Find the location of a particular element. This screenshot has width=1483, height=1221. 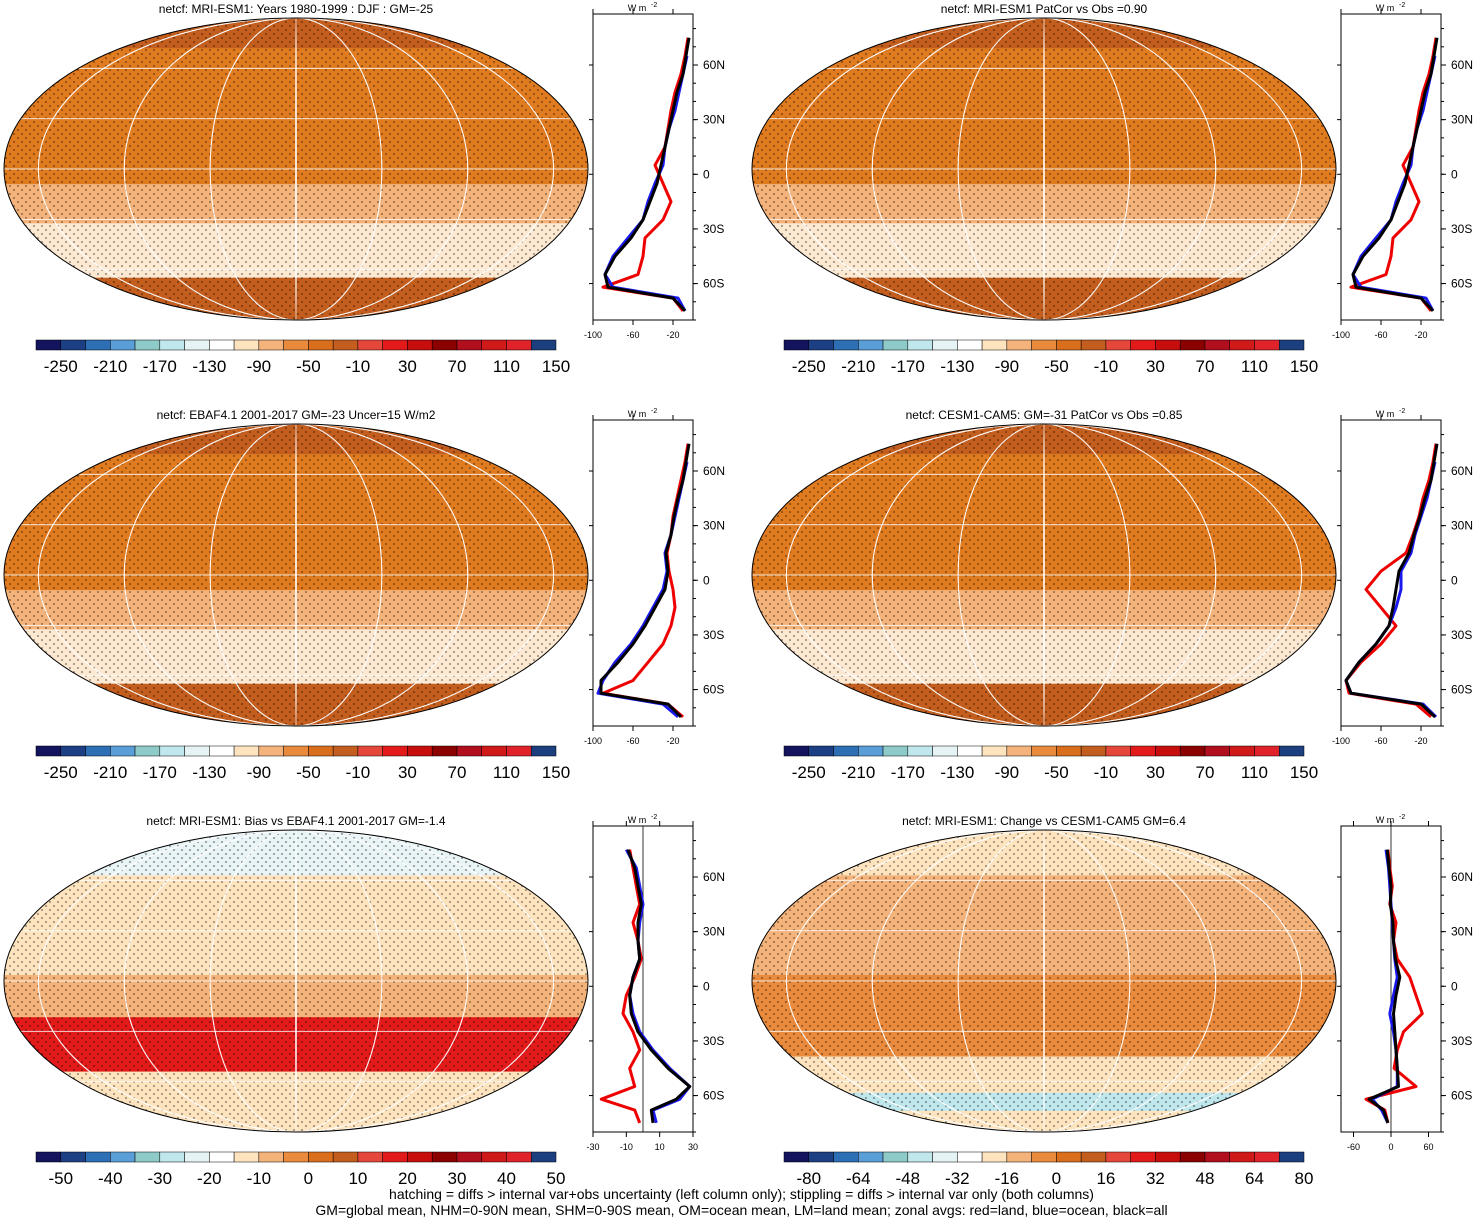

x-tick-label: 60 is located at coordinates (1428, 1147).